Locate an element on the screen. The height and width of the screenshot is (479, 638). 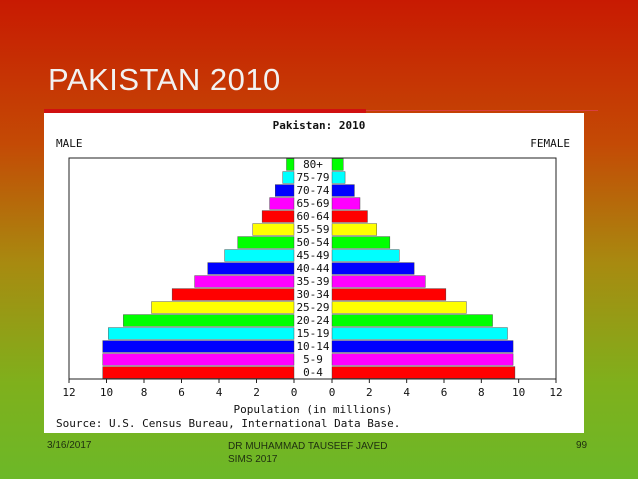
footer-author: DR MUHAMMAD TAUSEEF JAVED SIMS 2017 is located at coordinates (308, 453).